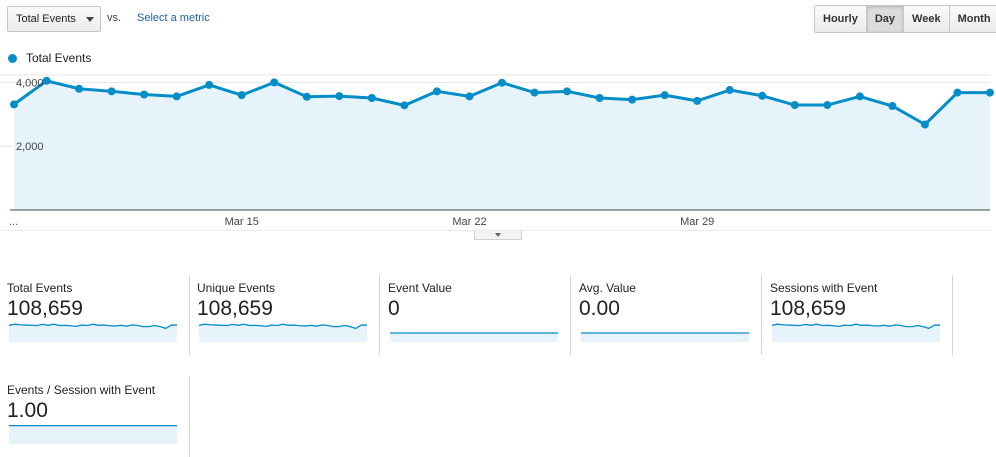 This screenshot has width=996, height=457. I want to click on select-metric-link: Select a metric, so click(173, 18).